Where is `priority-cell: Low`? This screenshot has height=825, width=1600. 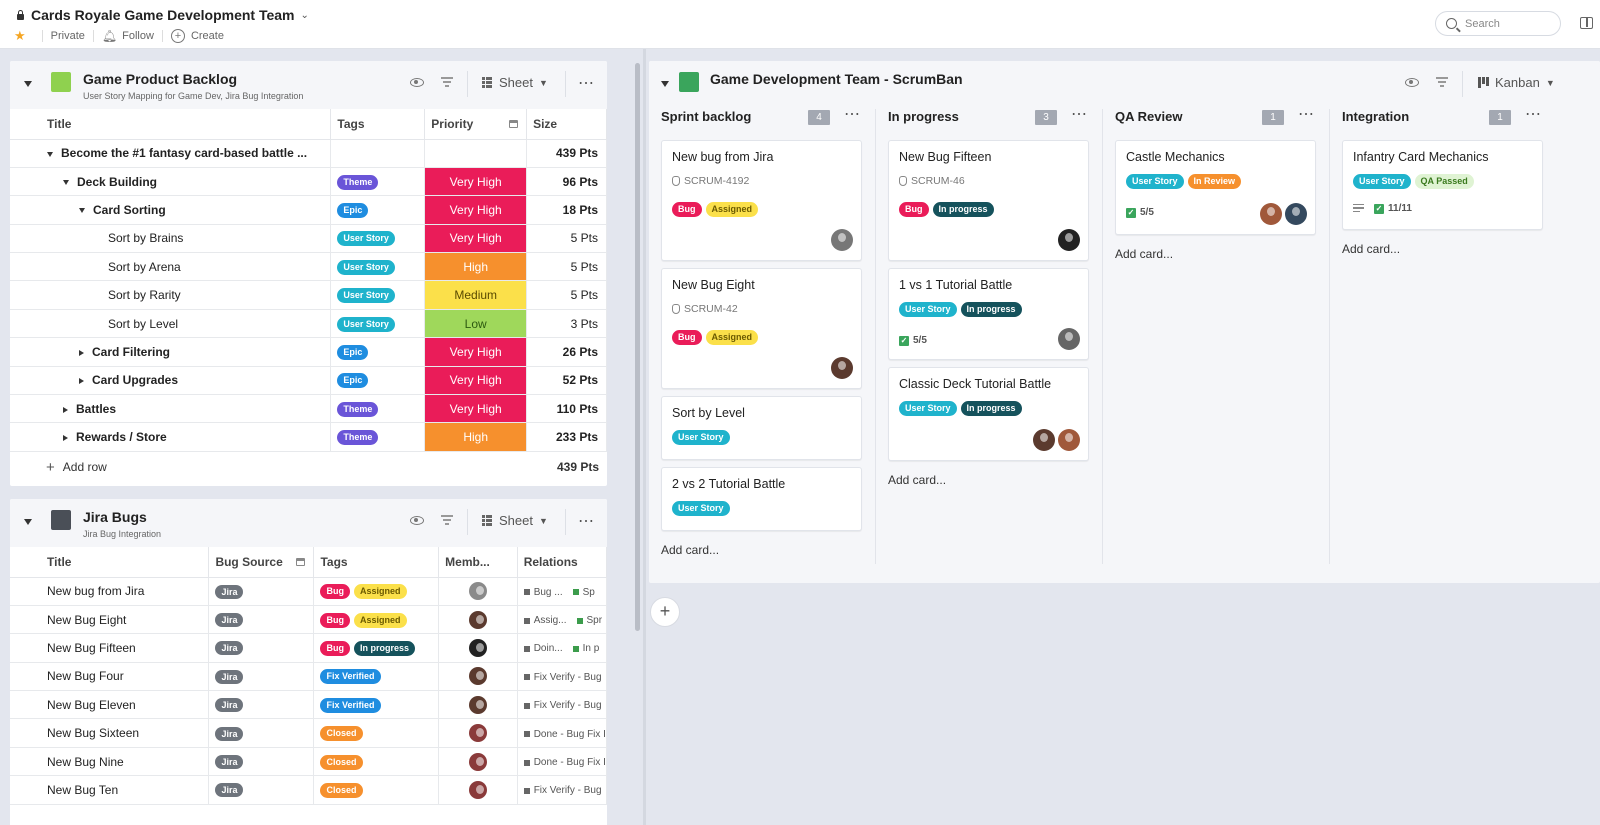 priority-cell: Low is located at coordinates (476, 324).